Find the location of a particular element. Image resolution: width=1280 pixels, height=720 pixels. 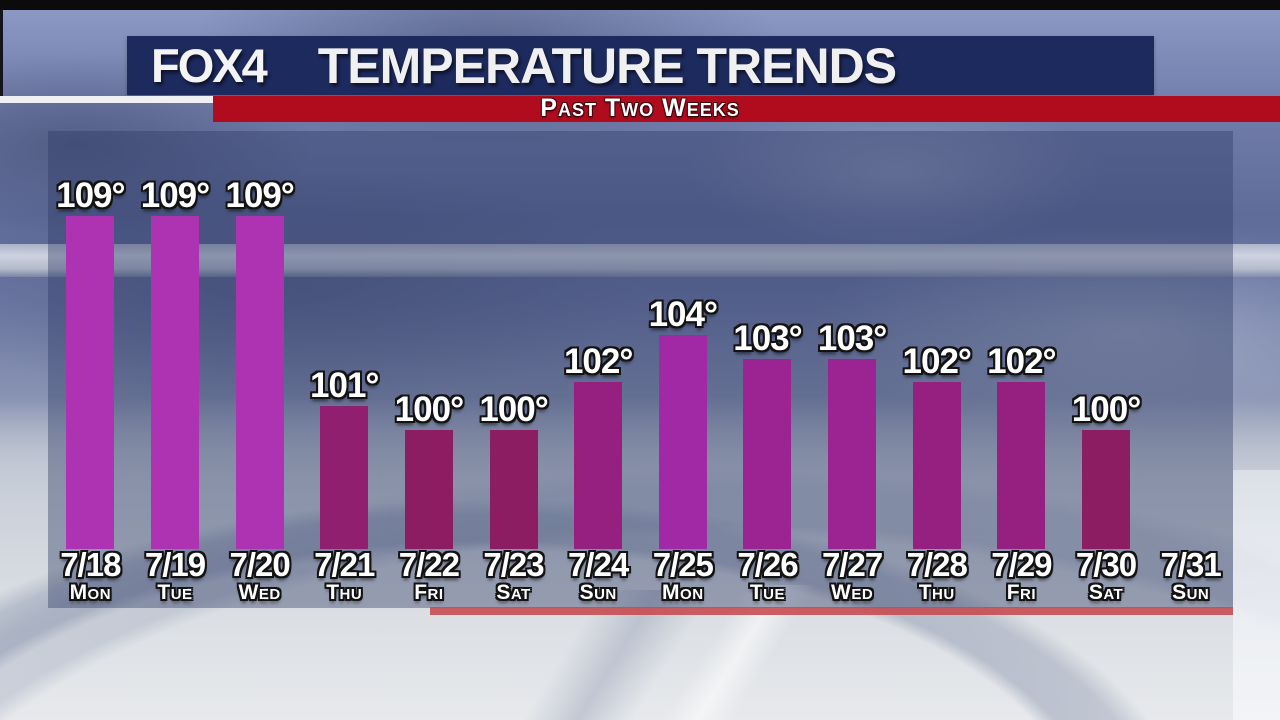

bar-column: 102° 7/28 Thu is located at coordinates (936, 369).